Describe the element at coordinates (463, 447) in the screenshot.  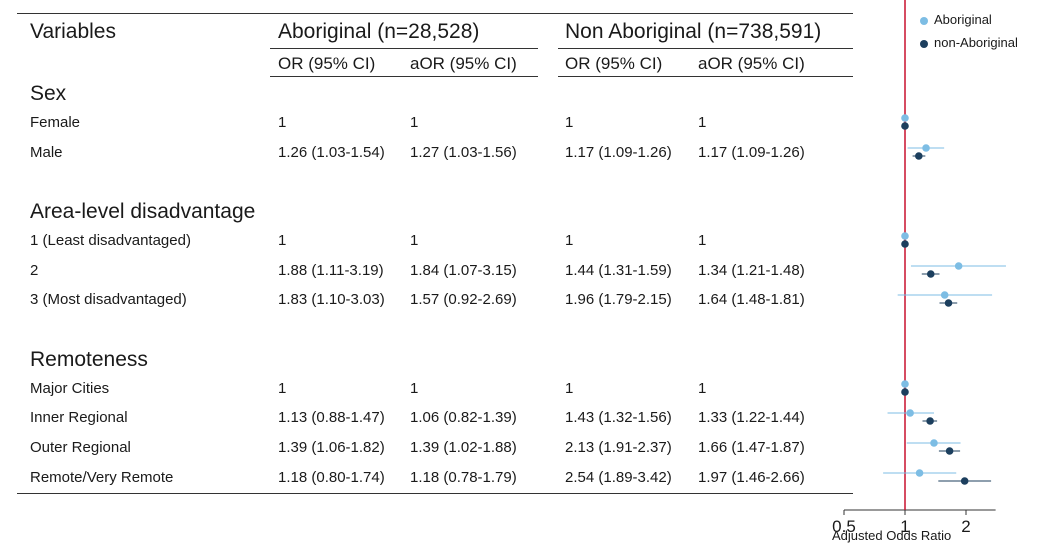
I see `cell-ab-aor: 1.39 (1.02-1.88)` at that location.